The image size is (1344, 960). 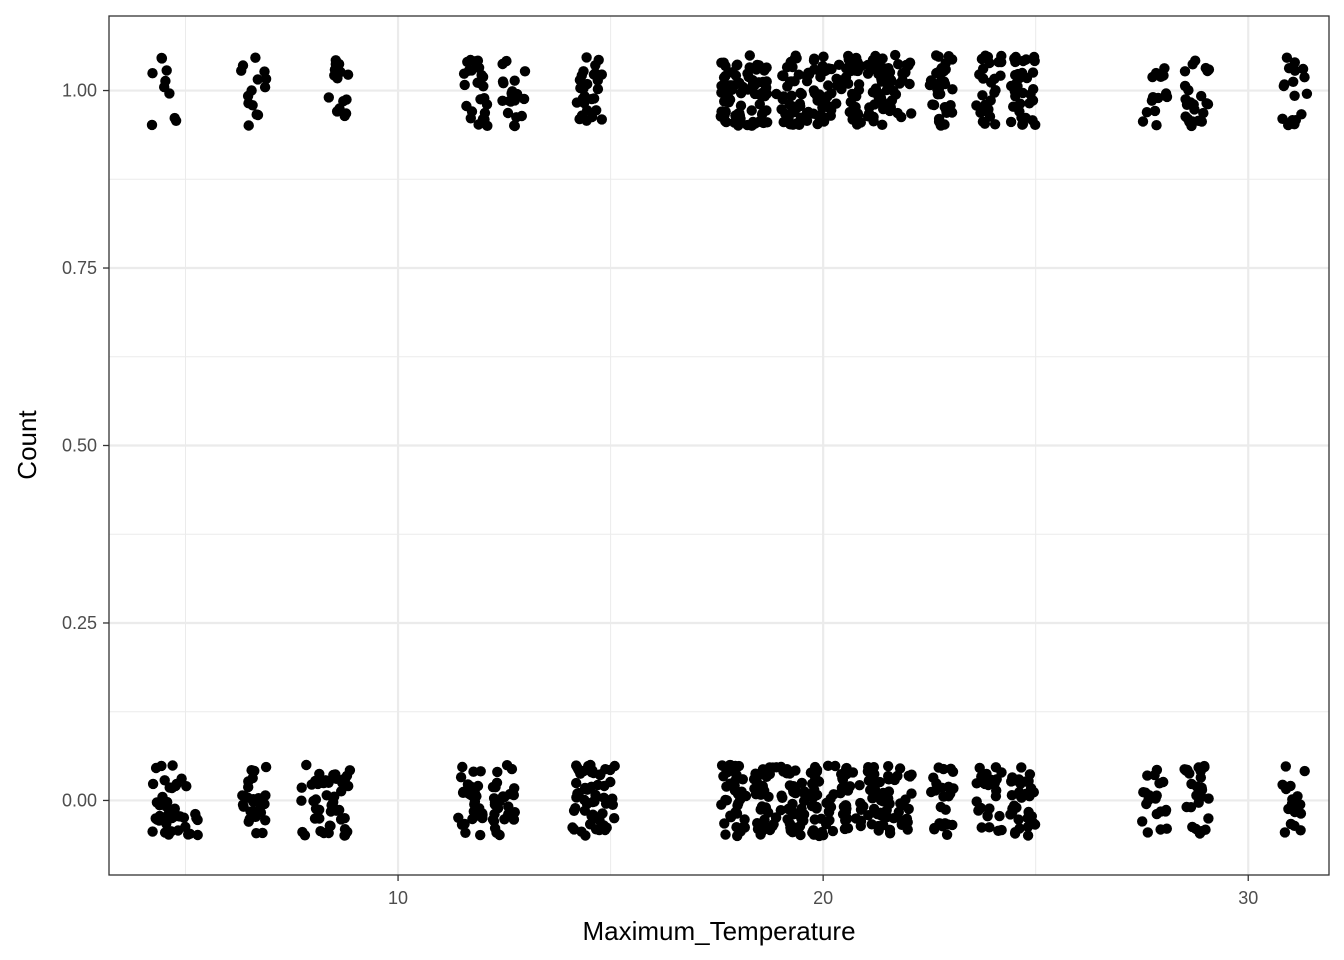 What do you see at coordinates (79, 268) in the screenshot?
I see `y-tick-label: 0.75` at bounding box center [79, 268].